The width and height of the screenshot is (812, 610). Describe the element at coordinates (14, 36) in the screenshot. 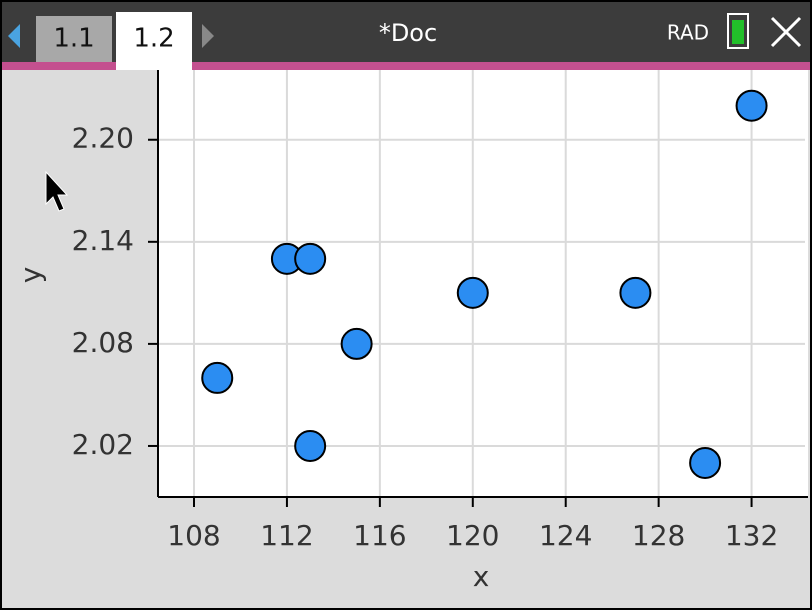

I see `prev-arrow` at that location.